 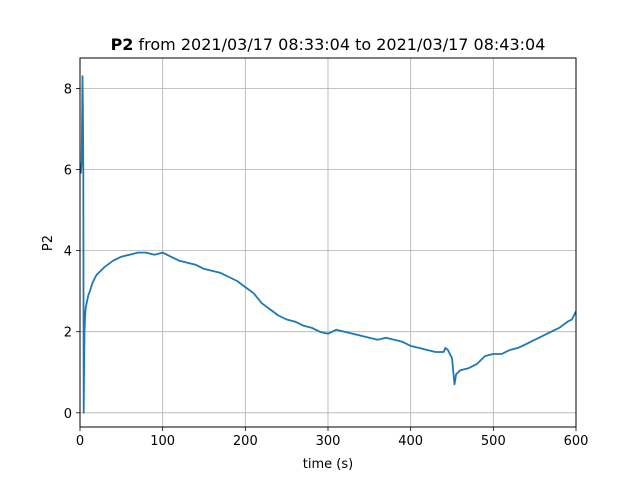 What do you see at coordinates (68, 333) in the screenshot?
I see `y-tick-label: 2` at bounding box center [68, 333].